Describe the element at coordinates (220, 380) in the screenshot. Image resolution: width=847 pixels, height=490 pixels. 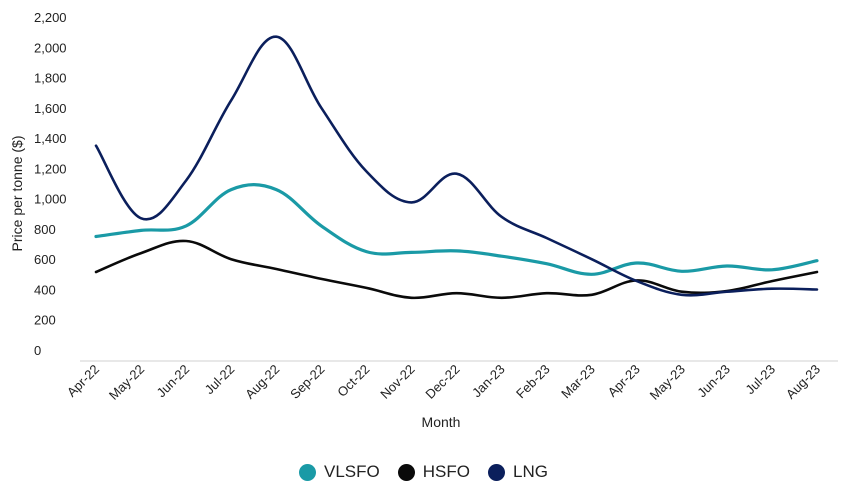
I see `x-tick-label: Jul-22` at that location.